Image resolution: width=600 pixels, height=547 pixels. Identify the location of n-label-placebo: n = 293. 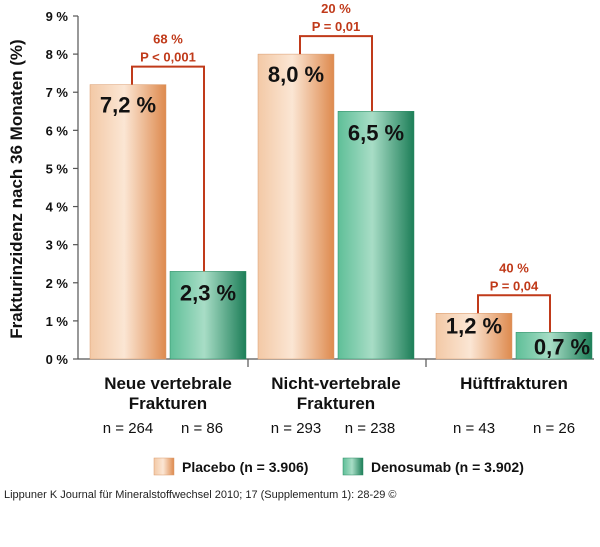
(296, 428).